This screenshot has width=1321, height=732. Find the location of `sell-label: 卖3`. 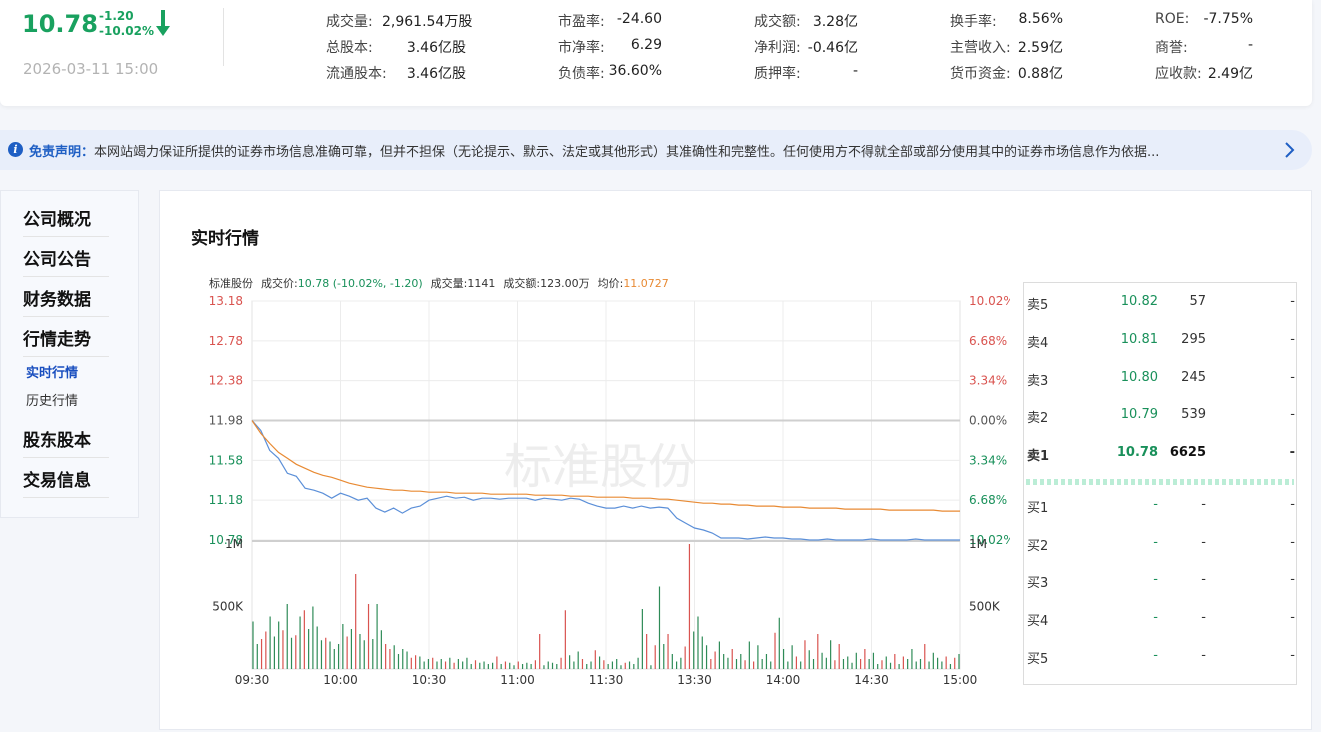

sell-label: 卖3 is located at coordinates (1038, 381).